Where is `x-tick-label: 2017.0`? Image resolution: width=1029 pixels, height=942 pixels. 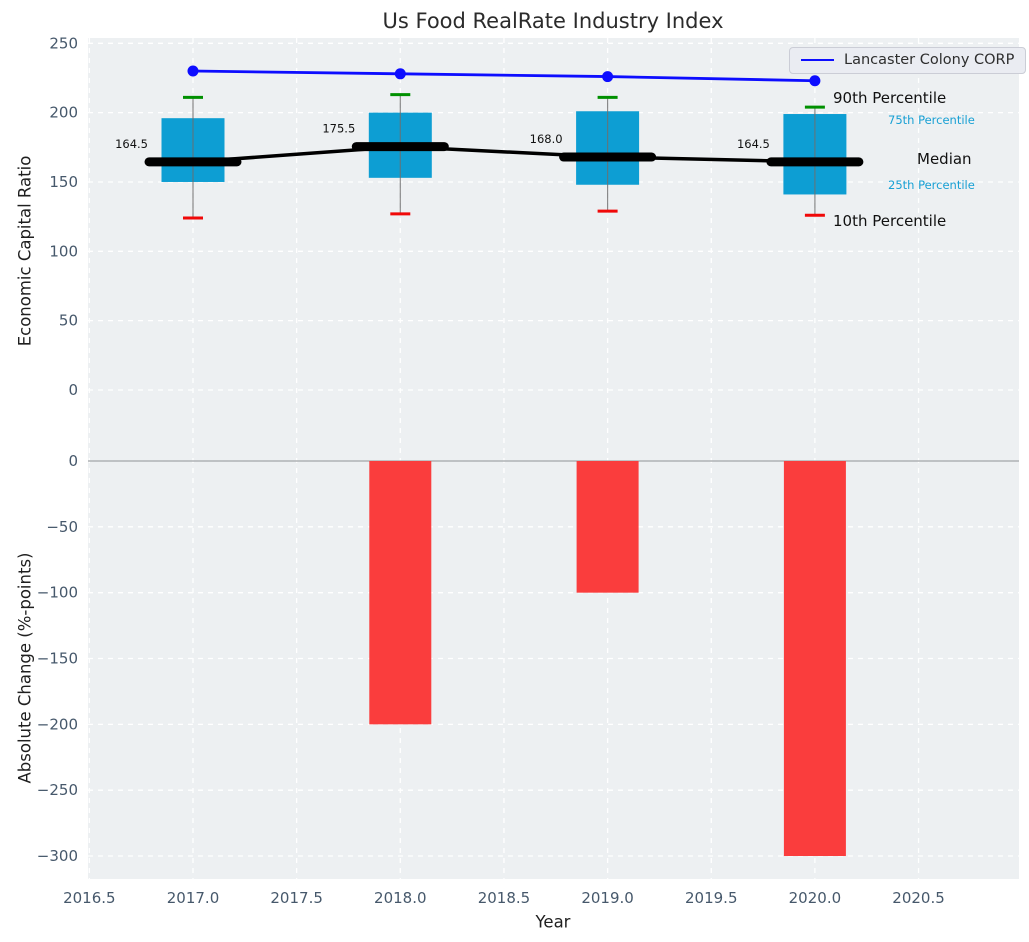 x-tick-label: 2017.0 is located at coordinates (193, 898).